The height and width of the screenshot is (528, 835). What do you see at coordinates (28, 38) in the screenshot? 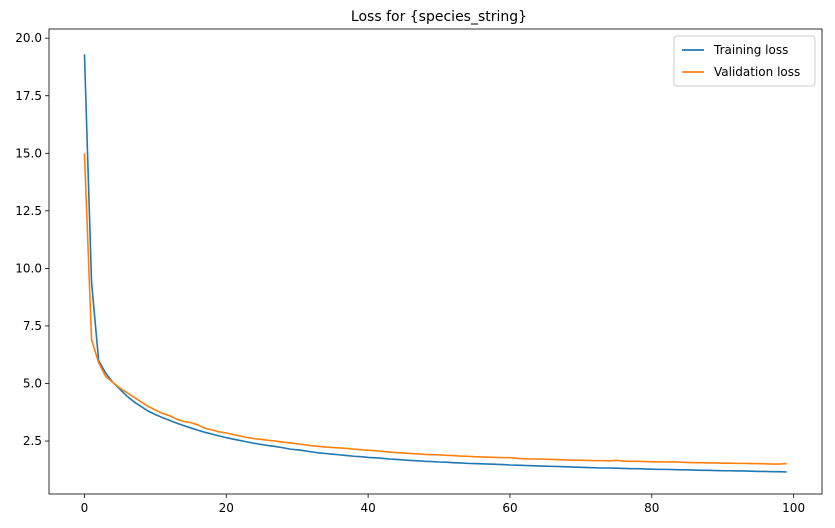
I see `y-tick-label: 20.0` at bounding box center [28, 38].